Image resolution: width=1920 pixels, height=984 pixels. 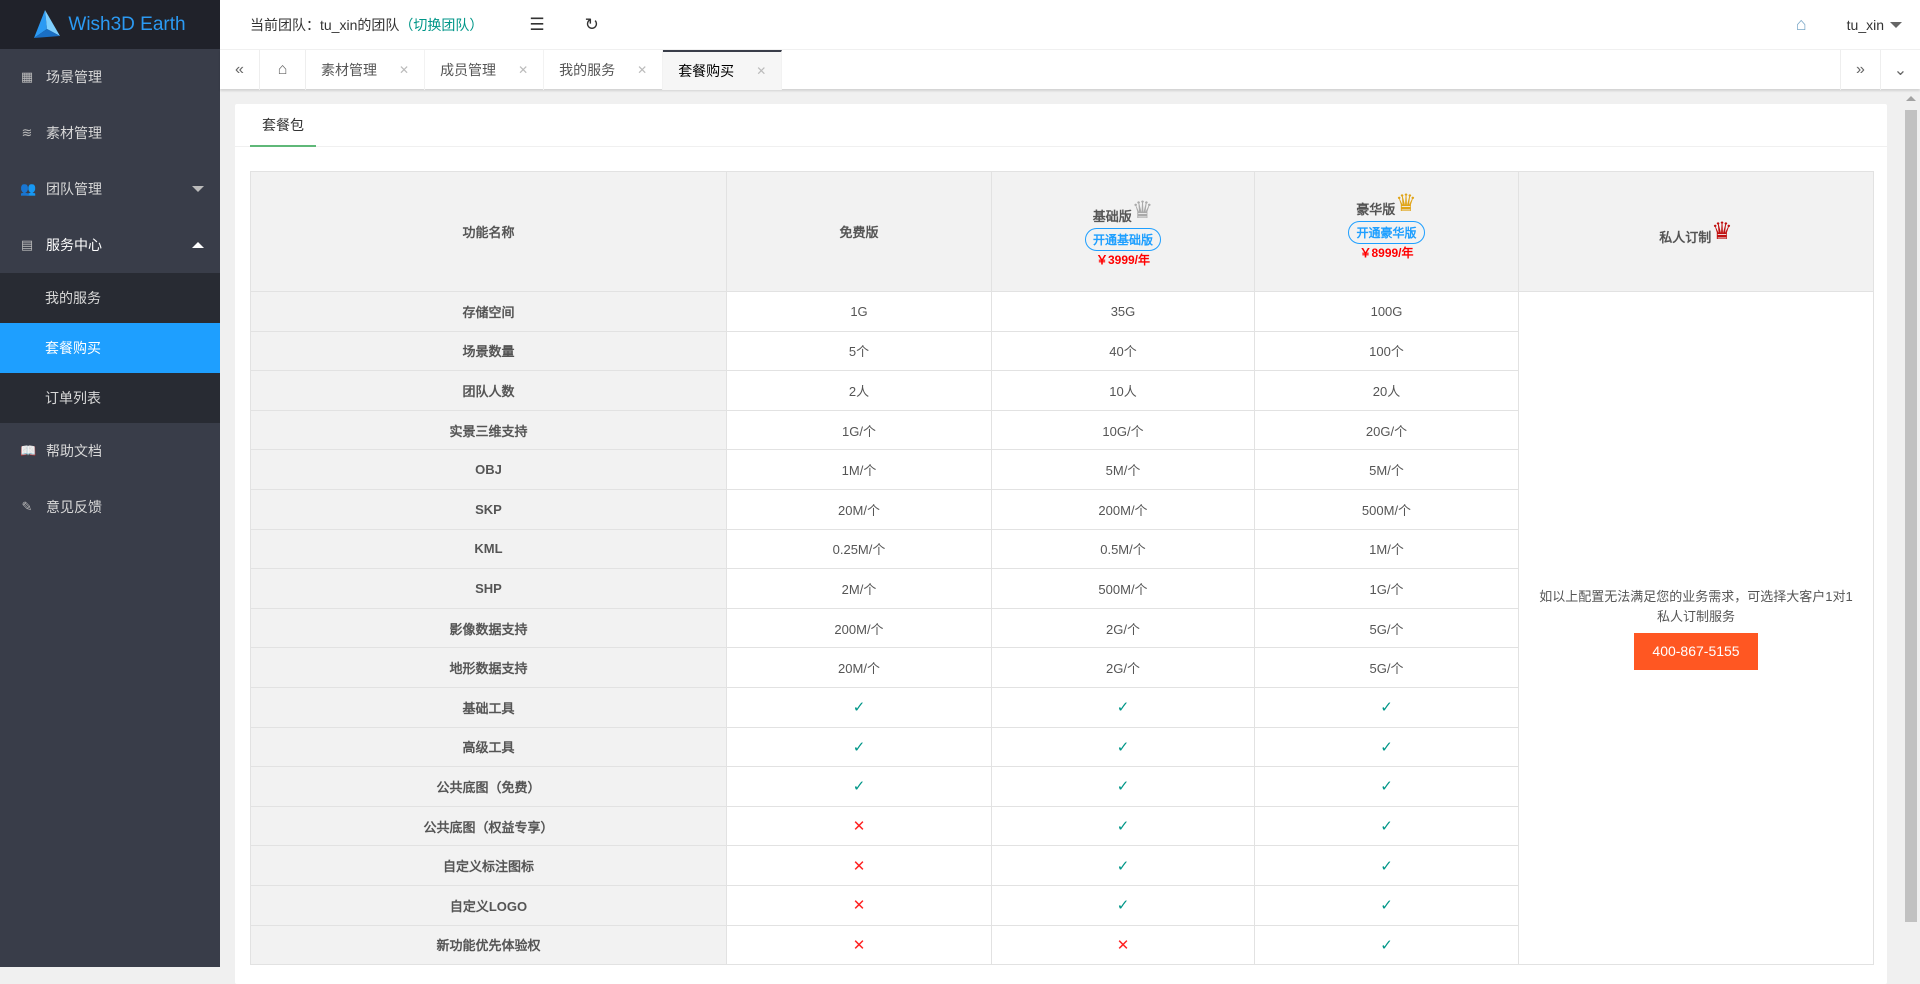 I want to click on sidebar-item-label: 帮助文档, so click(x=74, y=451).